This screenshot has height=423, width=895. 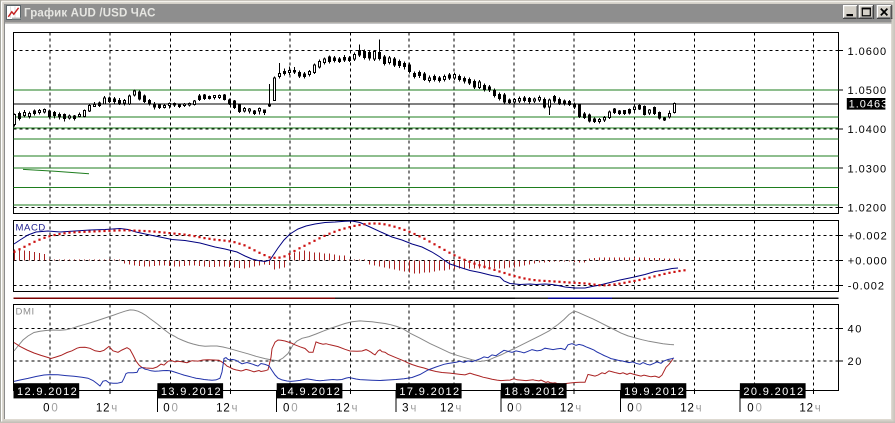 What do you see at coordinates (868, 91) in the screenshot?
I see `svg-text: 1.0500` at bounding box center [868, 91].